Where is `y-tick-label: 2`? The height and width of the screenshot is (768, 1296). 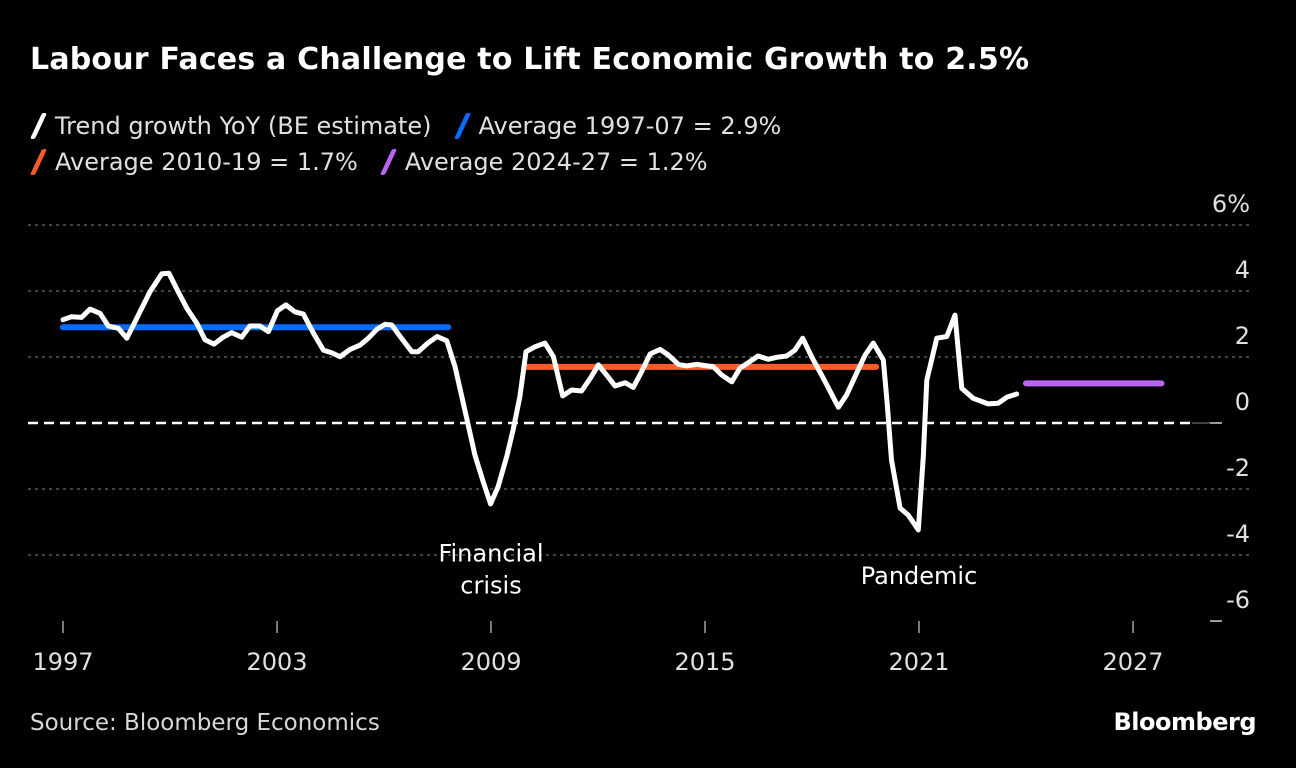
y-tick-label: 2 is located at coordinates (1242, 336).